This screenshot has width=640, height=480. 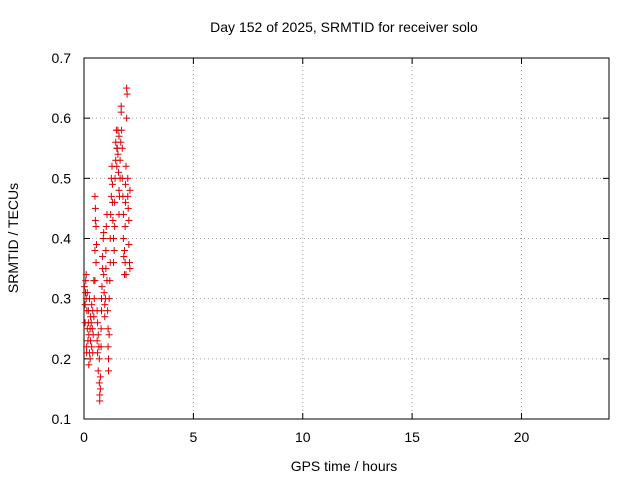 I want to click on y-tick-label: 0.5, so click(x=62, y=178).